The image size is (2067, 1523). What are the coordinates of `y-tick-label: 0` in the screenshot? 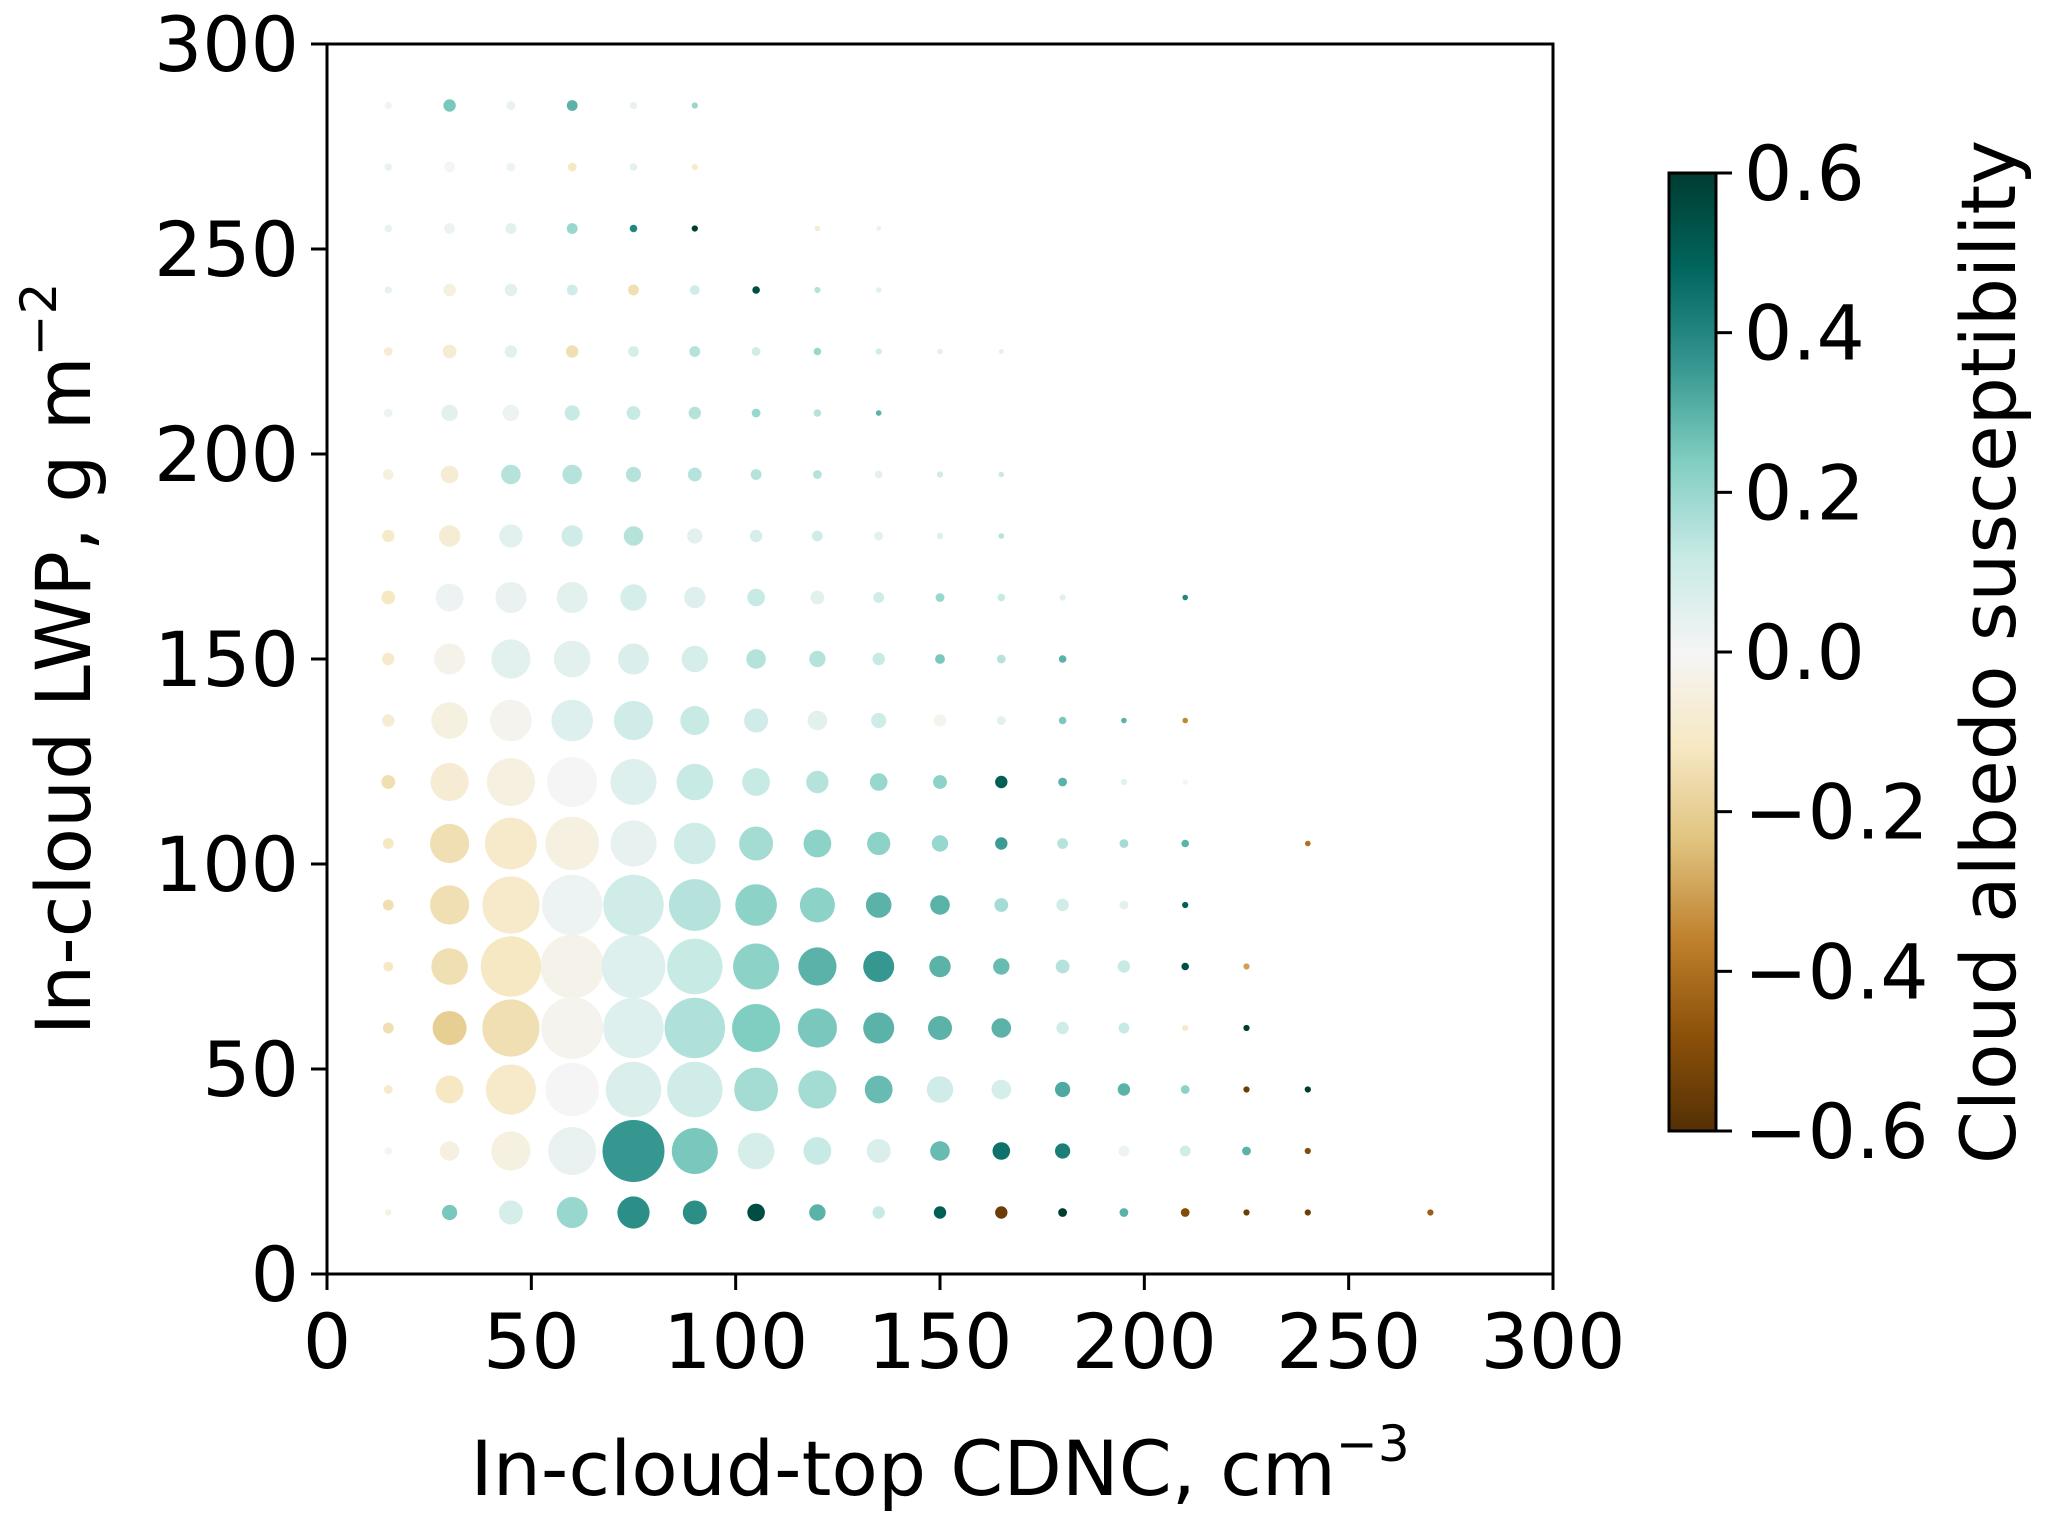 It's located at (275, 1274).